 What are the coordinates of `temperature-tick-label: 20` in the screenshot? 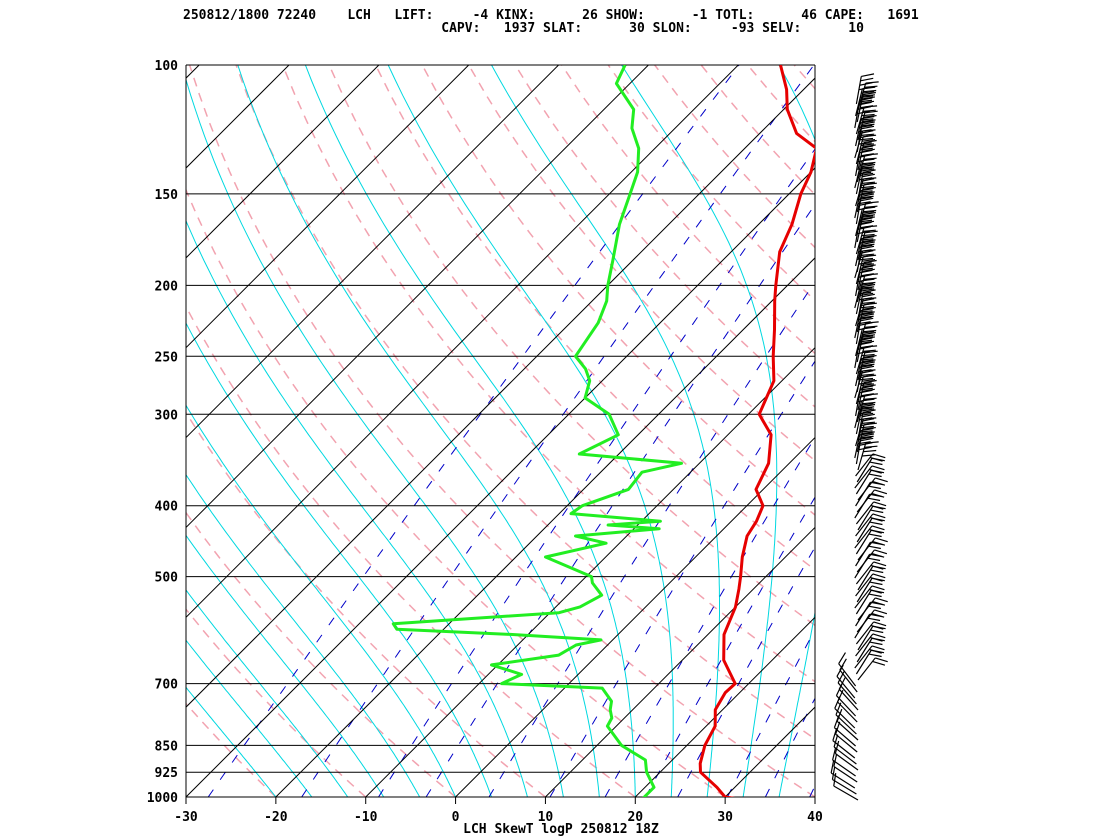 It's located at (635, 817).